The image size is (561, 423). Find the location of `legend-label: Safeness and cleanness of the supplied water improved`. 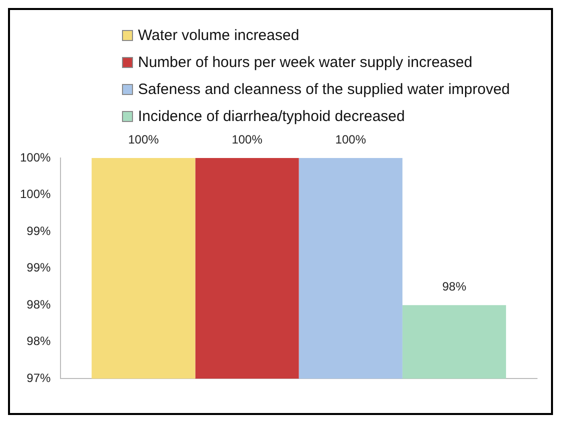

legend-label: Safeness and cleanness of the supplied water improved is located at coordinates (324, 89).